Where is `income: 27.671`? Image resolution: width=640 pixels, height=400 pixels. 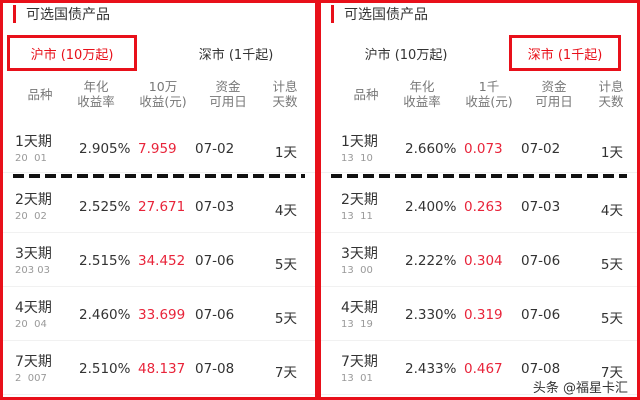 income: 27.671 is located at coordinates (162, 207).